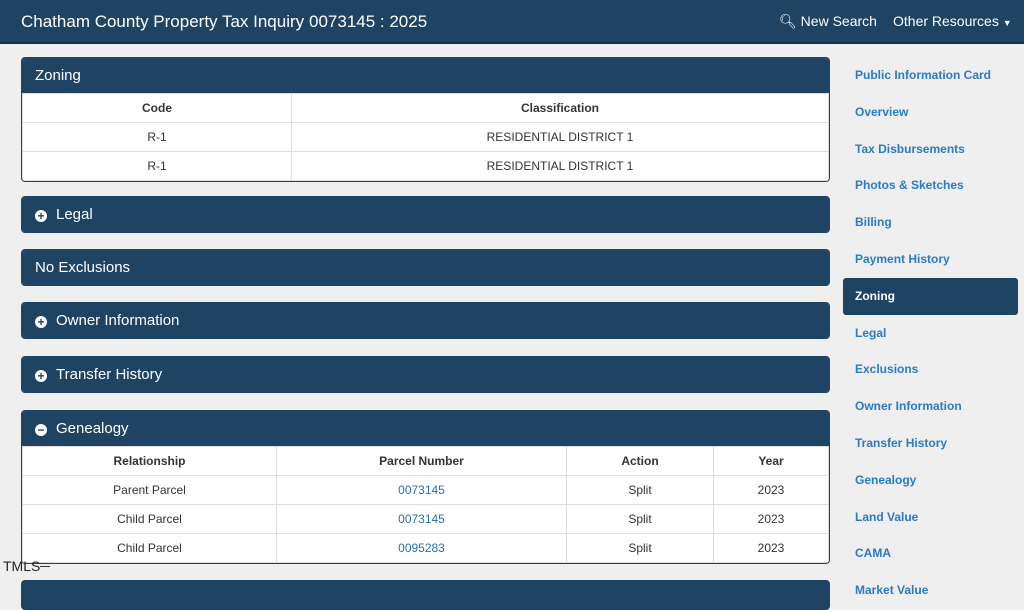  Describe the element at coordinates (425, 428) in the screenshot. I see `genealogy-header: − Genealogy` at that location.